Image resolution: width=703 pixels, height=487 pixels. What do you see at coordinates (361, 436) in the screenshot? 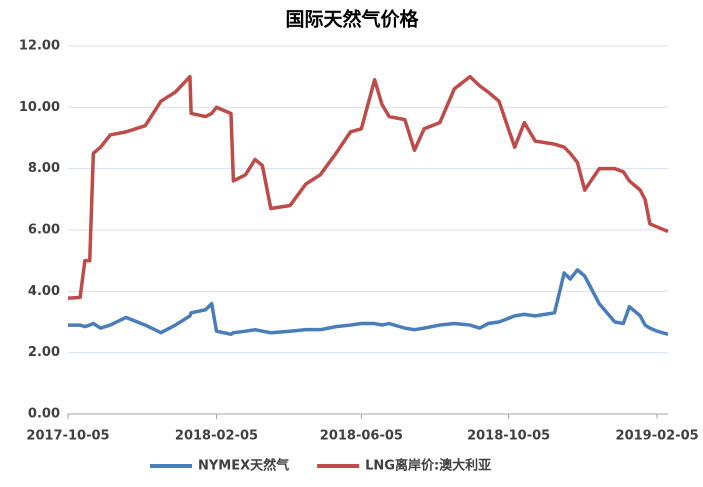
I see `x-tick-label: 2018-06-05` at bounding box center [361, 436].